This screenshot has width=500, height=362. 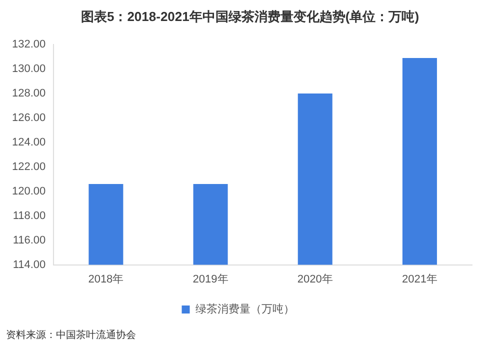 What do you see at coordinates (29, 240) in the screenshot?
I see `y-tick-label: 116.00` at bounding box center [29, 240].